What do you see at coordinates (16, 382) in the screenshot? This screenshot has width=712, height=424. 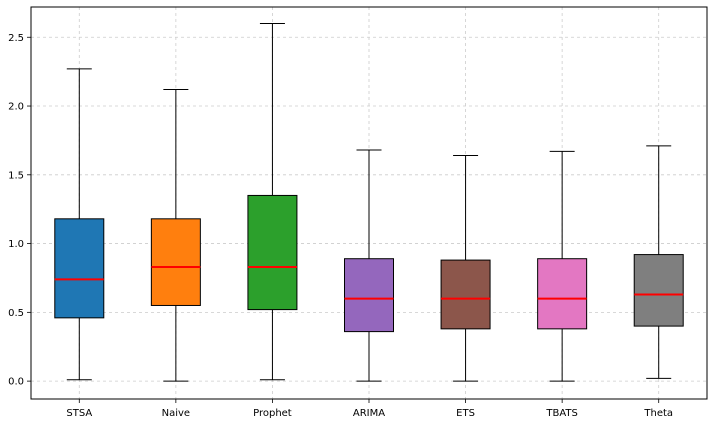 I see `y-tick-label: 0.0` at bounding box center [16, 382].